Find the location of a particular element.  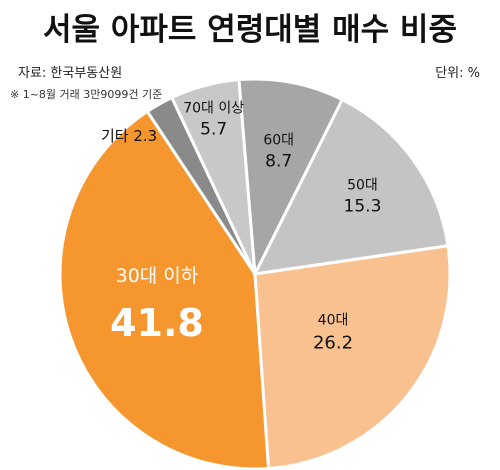

pie-slice-60대 is located at coordinates (291, 178).